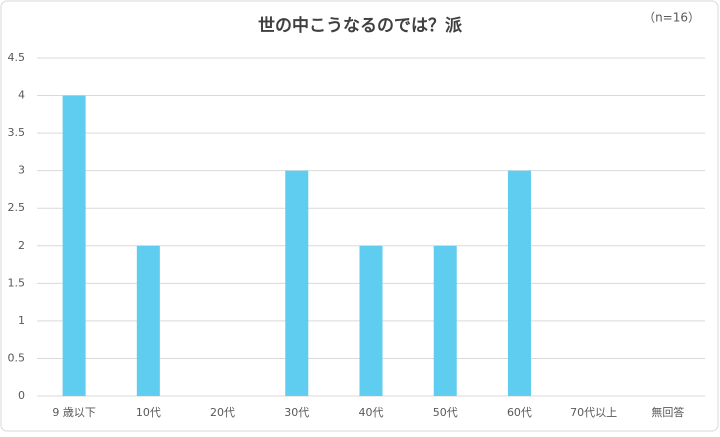  Describe the element at coordinates (222, 412) in the screenshot. I see `x-tick-label: 20代` at that location.